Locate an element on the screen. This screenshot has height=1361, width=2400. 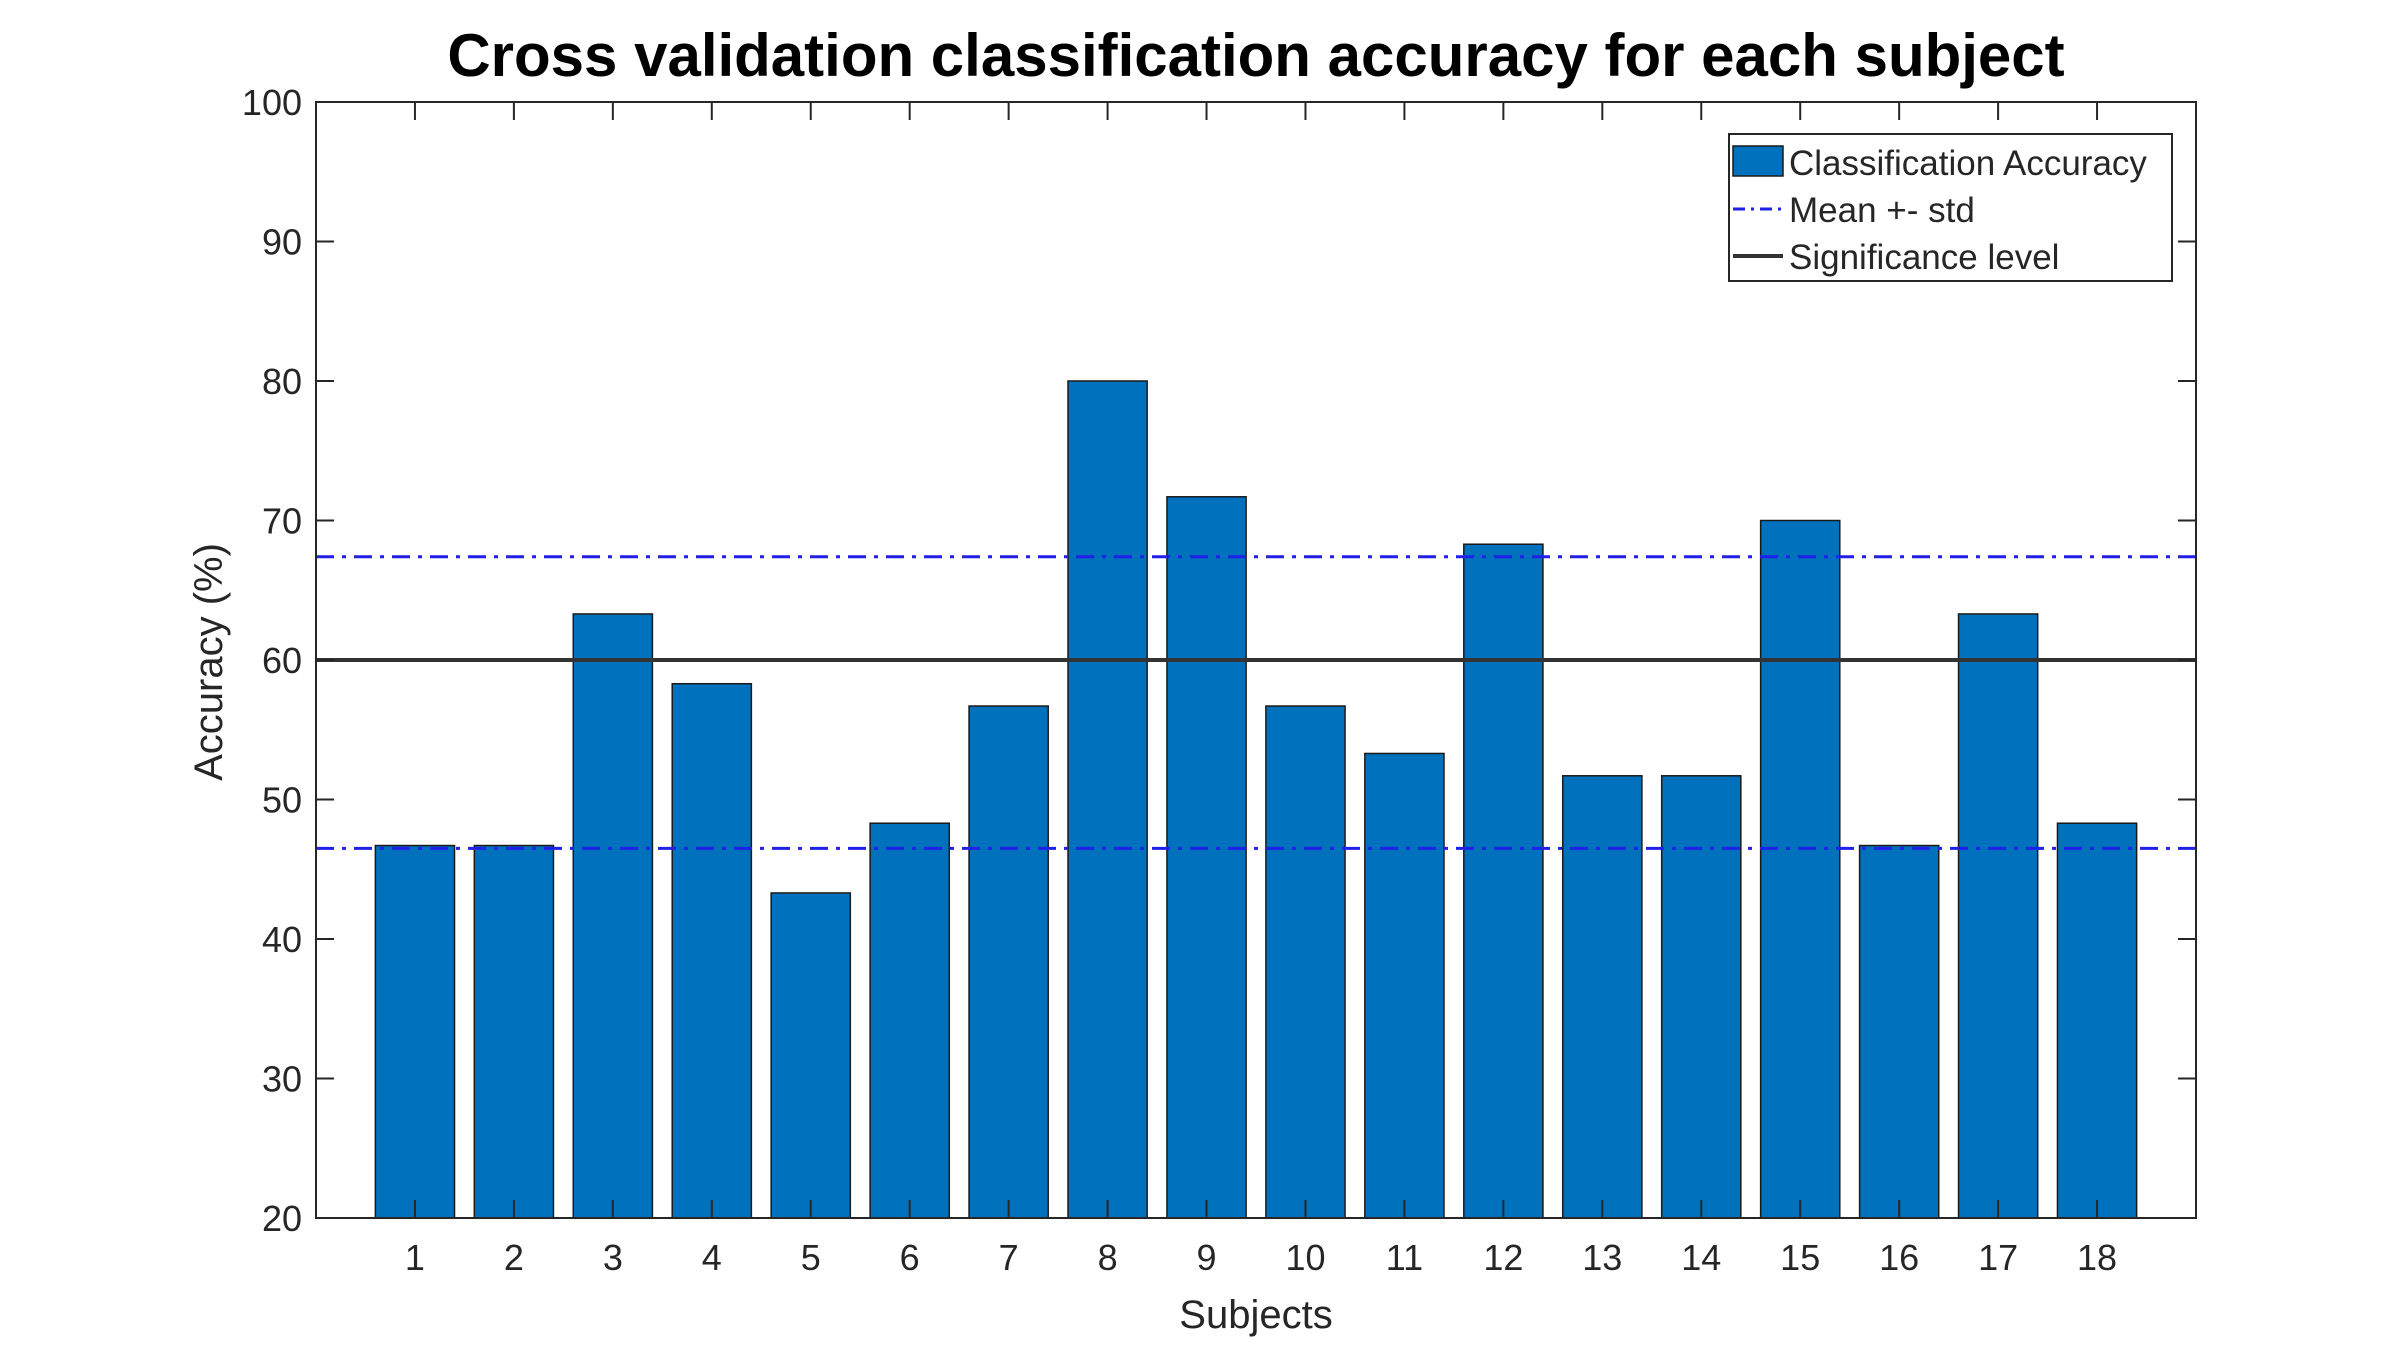
y-axis-label: Accuracy (%) is located at coordinates (209, 662).